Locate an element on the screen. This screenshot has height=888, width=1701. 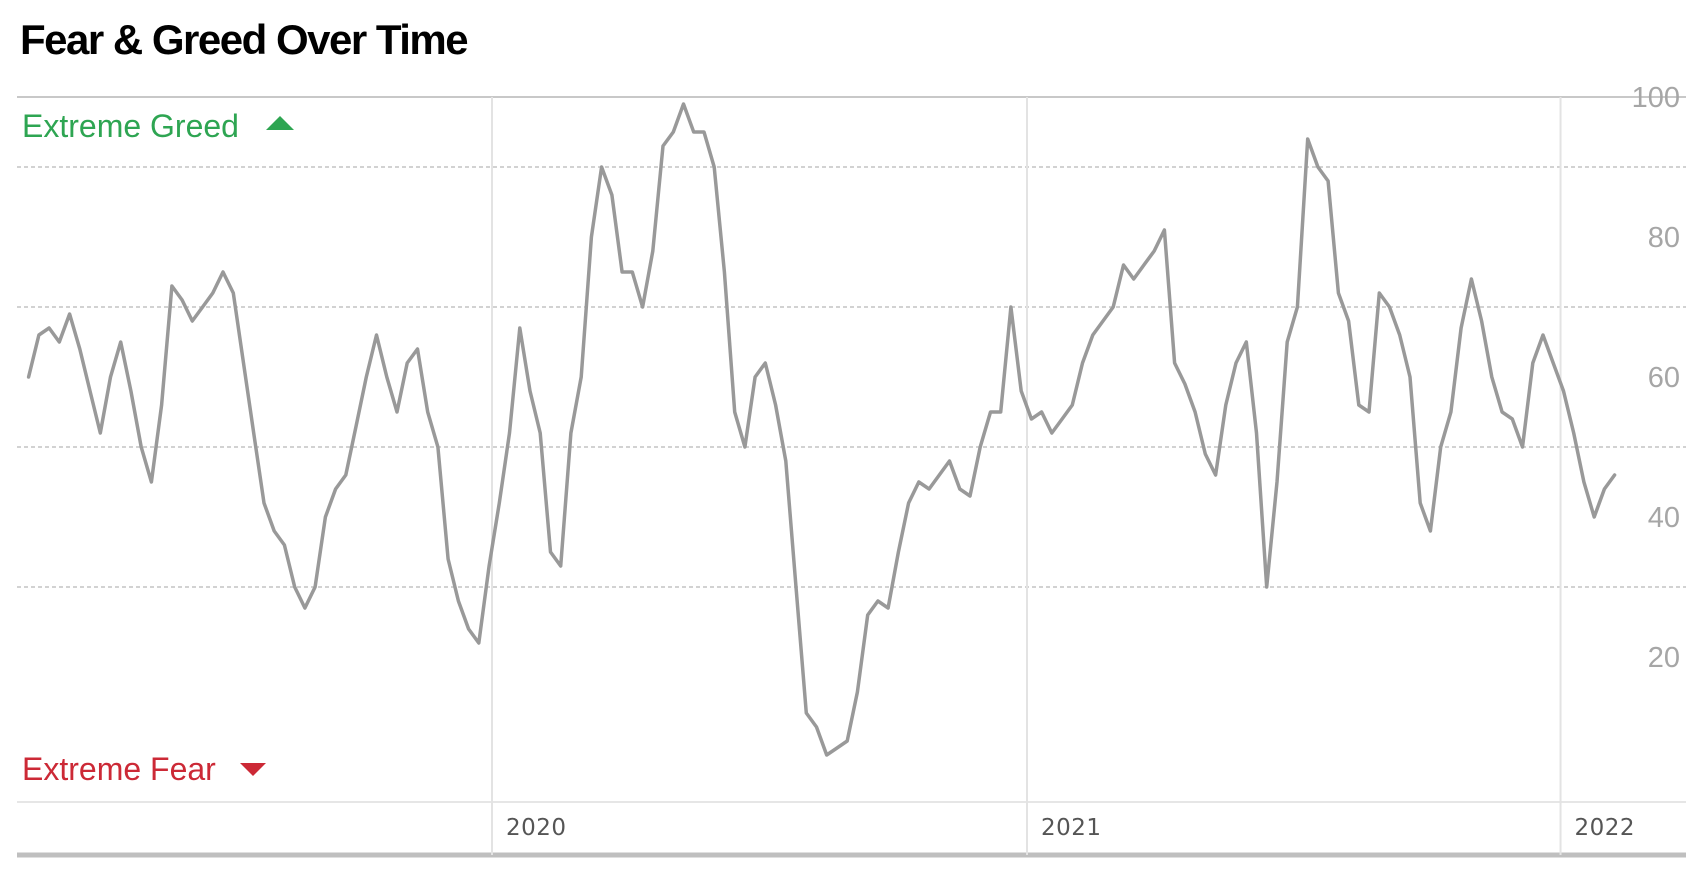
x-axis-ticks: 2020 2021 2022 is located at coordinates (1070, 828).